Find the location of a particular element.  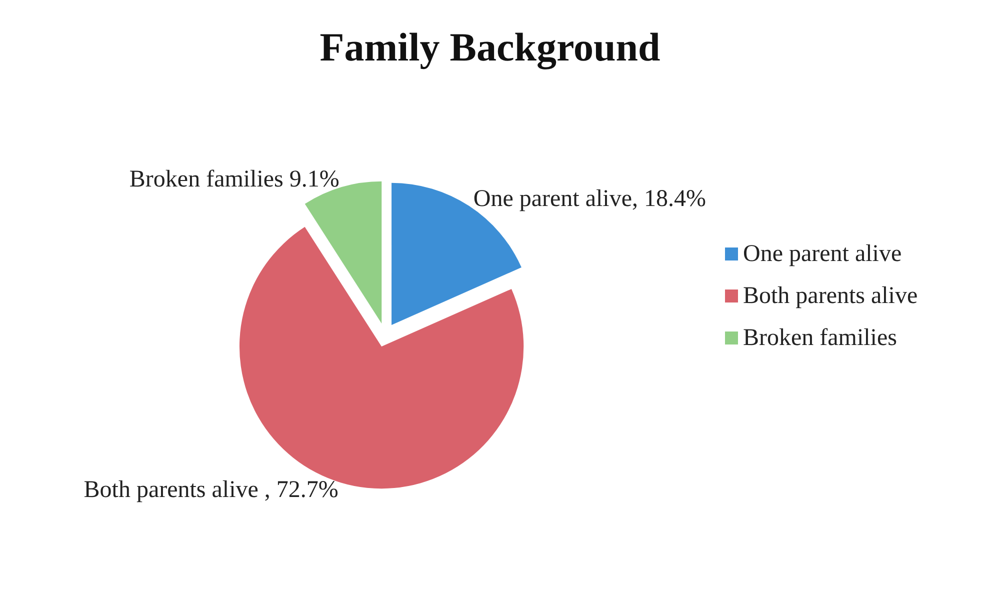

chart-title: Family Background is located at coordinates (490, 47).